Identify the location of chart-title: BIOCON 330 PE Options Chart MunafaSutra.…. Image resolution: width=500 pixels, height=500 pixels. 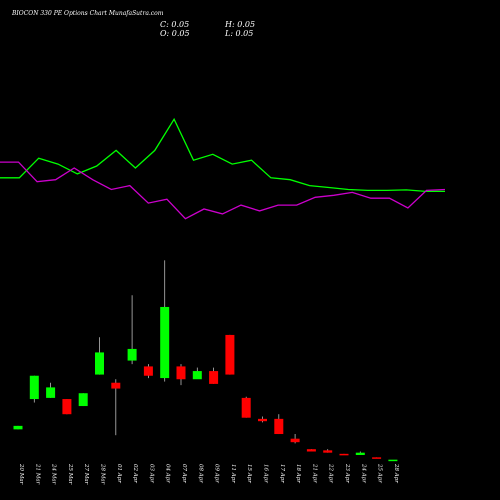
(88, 13).